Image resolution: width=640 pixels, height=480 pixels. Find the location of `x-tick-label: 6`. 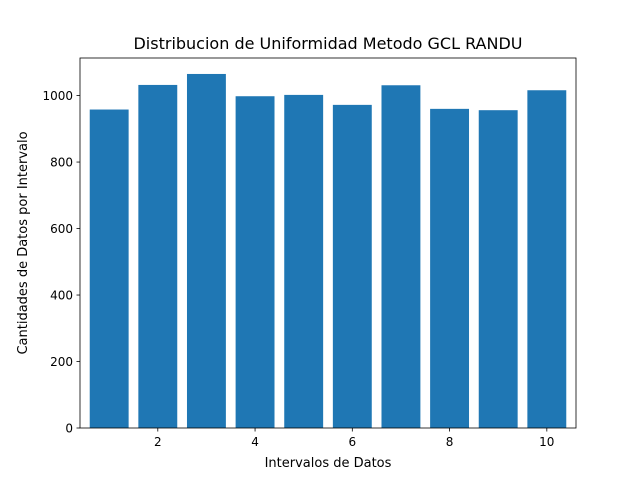

x-tick-label: 6 is located at coordinates (352, 442).